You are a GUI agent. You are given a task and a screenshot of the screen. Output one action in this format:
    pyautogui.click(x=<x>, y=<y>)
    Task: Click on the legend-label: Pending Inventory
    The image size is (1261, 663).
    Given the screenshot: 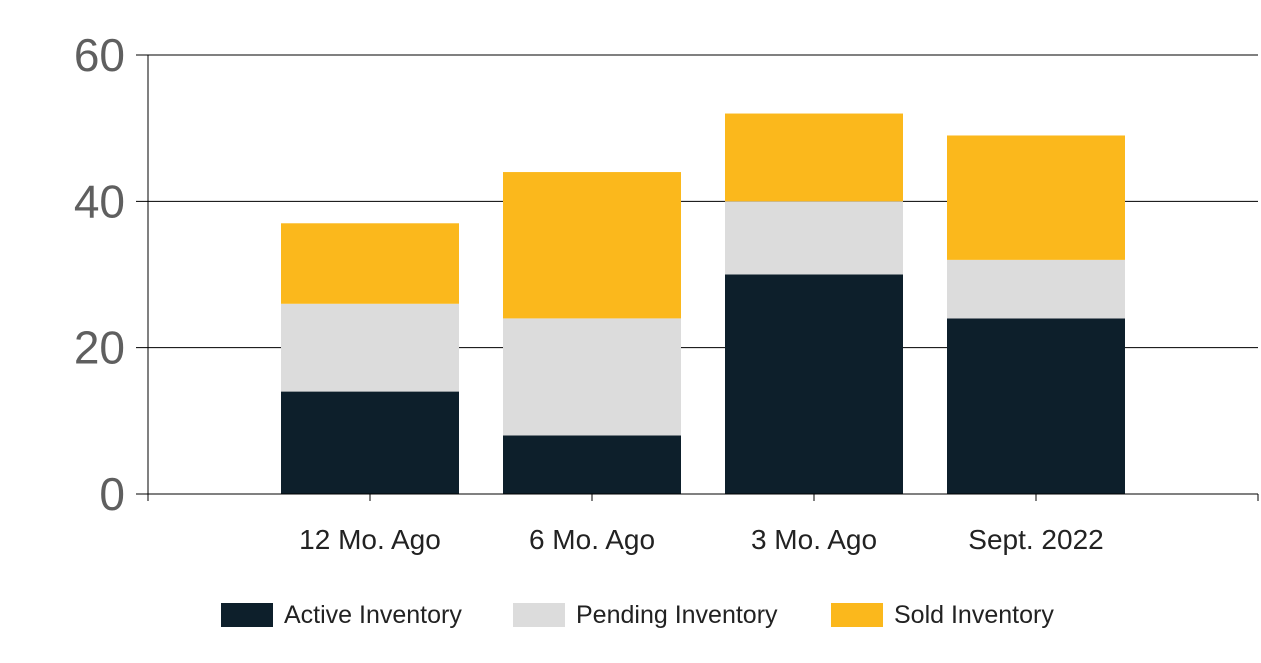 What is the action you would take?
    pyautogui.click(x=677, y=615)
    